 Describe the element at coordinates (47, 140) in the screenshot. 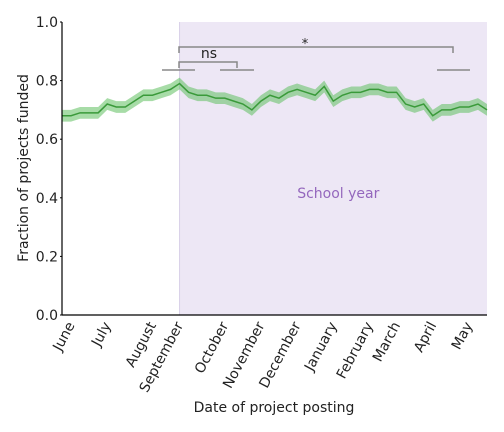

I see `y-tick-label: 0.6` at that location.